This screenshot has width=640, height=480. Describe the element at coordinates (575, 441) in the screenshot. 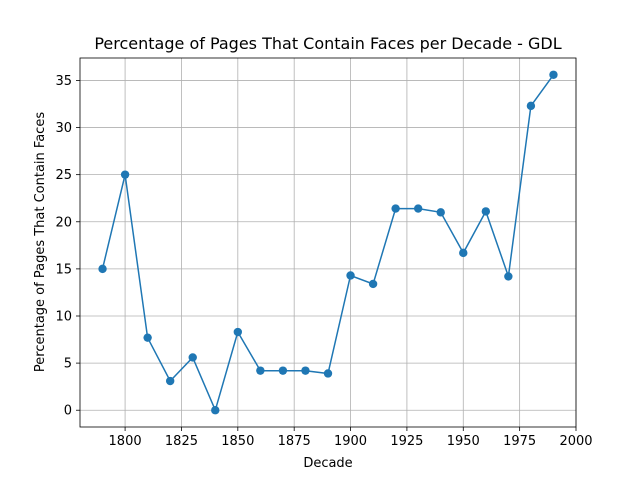

I see `x-tick-label: 2000` at that location.